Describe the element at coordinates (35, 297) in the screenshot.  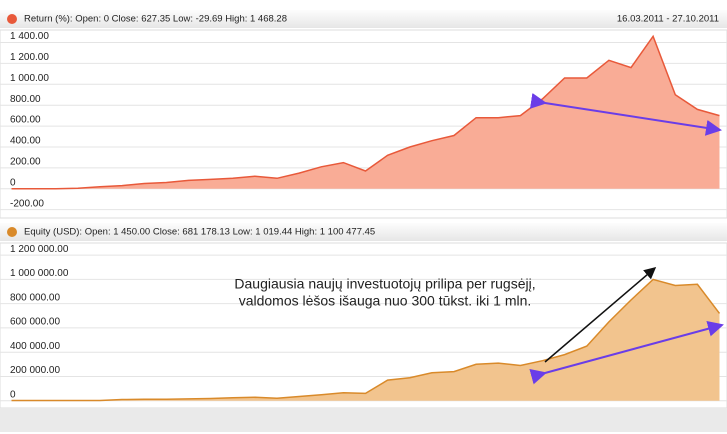
I see `y-tick-label: 800 000.00` at that location.